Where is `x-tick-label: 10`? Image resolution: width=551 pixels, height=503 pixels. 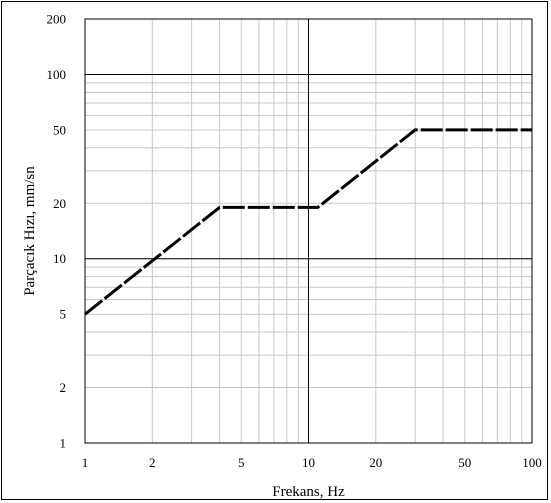
x-tick-label: 10 is located at coordinates (308, 462).